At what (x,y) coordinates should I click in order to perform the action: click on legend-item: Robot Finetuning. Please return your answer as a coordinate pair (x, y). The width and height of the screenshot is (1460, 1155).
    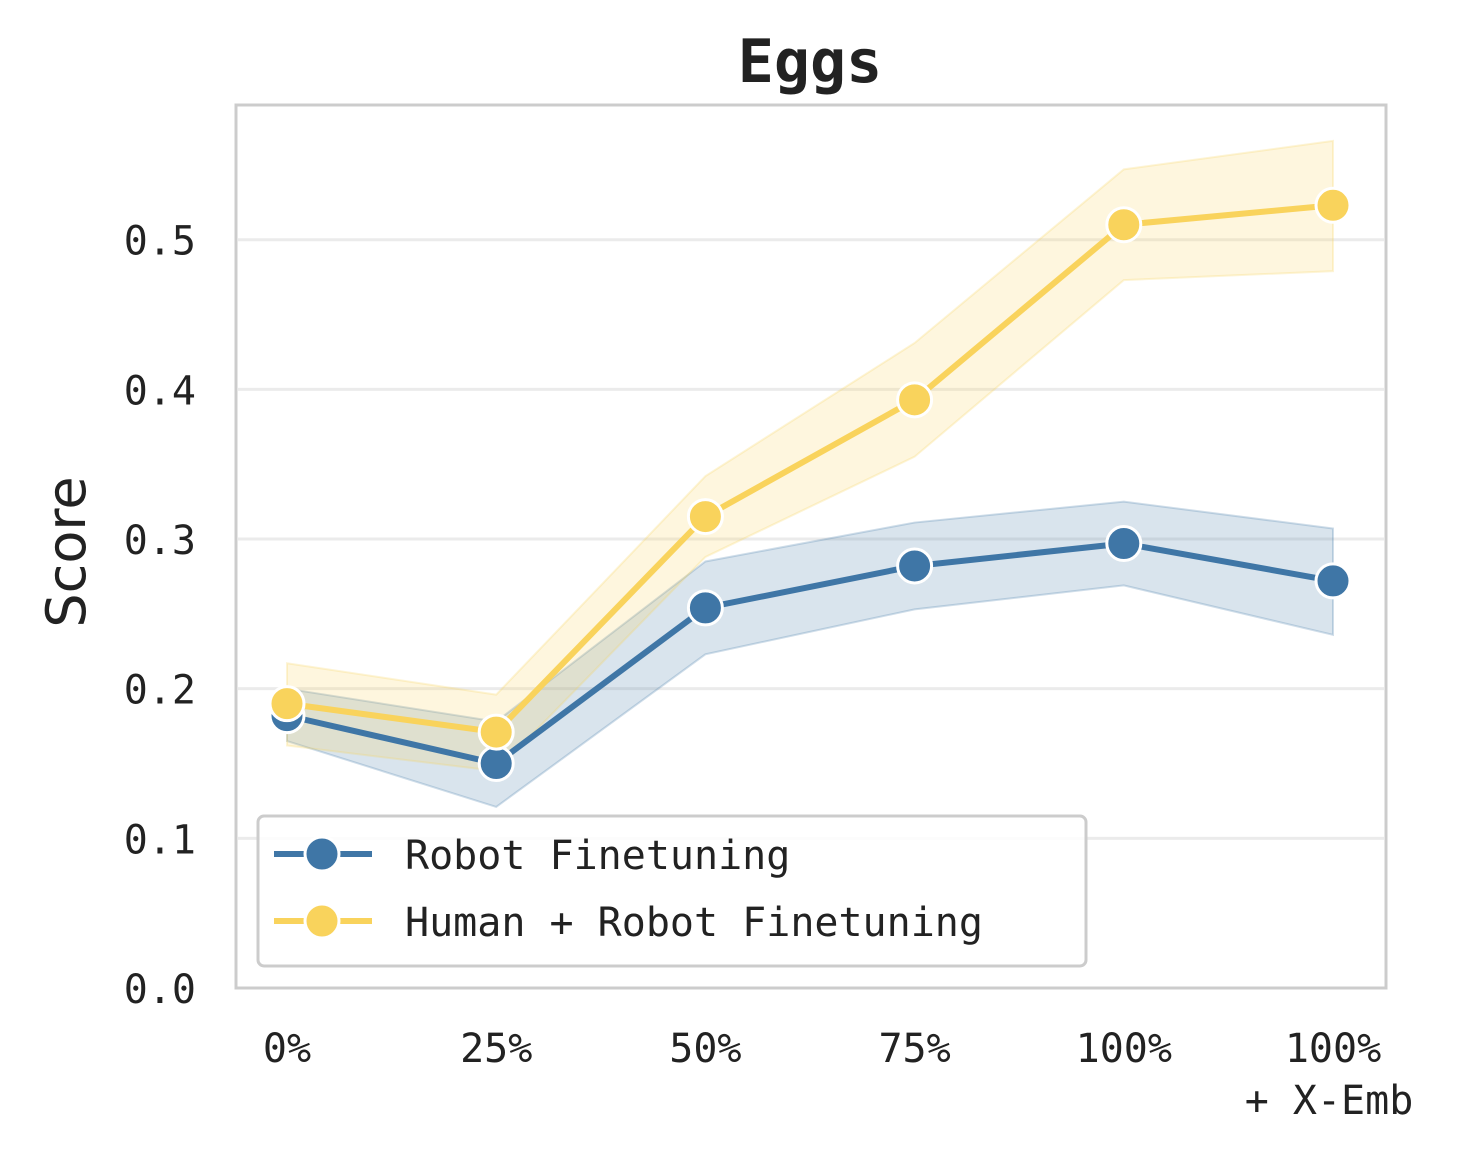
    Looking at the image, I should click on (532, 856).